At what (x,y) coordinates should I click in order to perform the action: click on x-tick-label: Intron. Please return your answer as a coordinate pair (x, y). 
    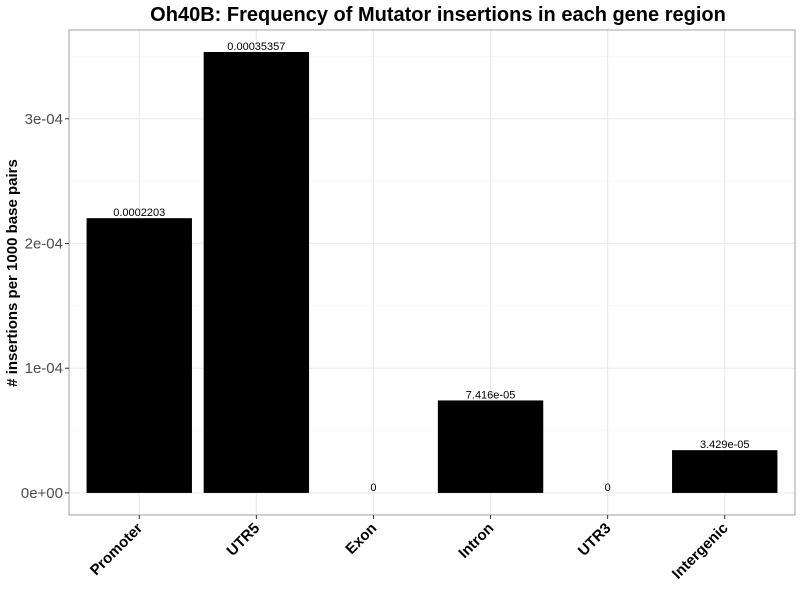
    Looking at the image, I should click on (476, 541).